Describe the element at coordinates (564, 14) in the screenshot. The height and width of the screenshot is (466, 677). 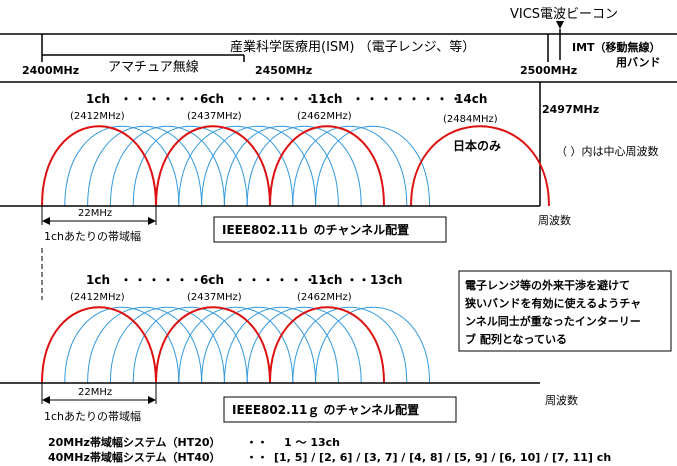
I see `vics-label: VICS電波ビーコン` at that location.